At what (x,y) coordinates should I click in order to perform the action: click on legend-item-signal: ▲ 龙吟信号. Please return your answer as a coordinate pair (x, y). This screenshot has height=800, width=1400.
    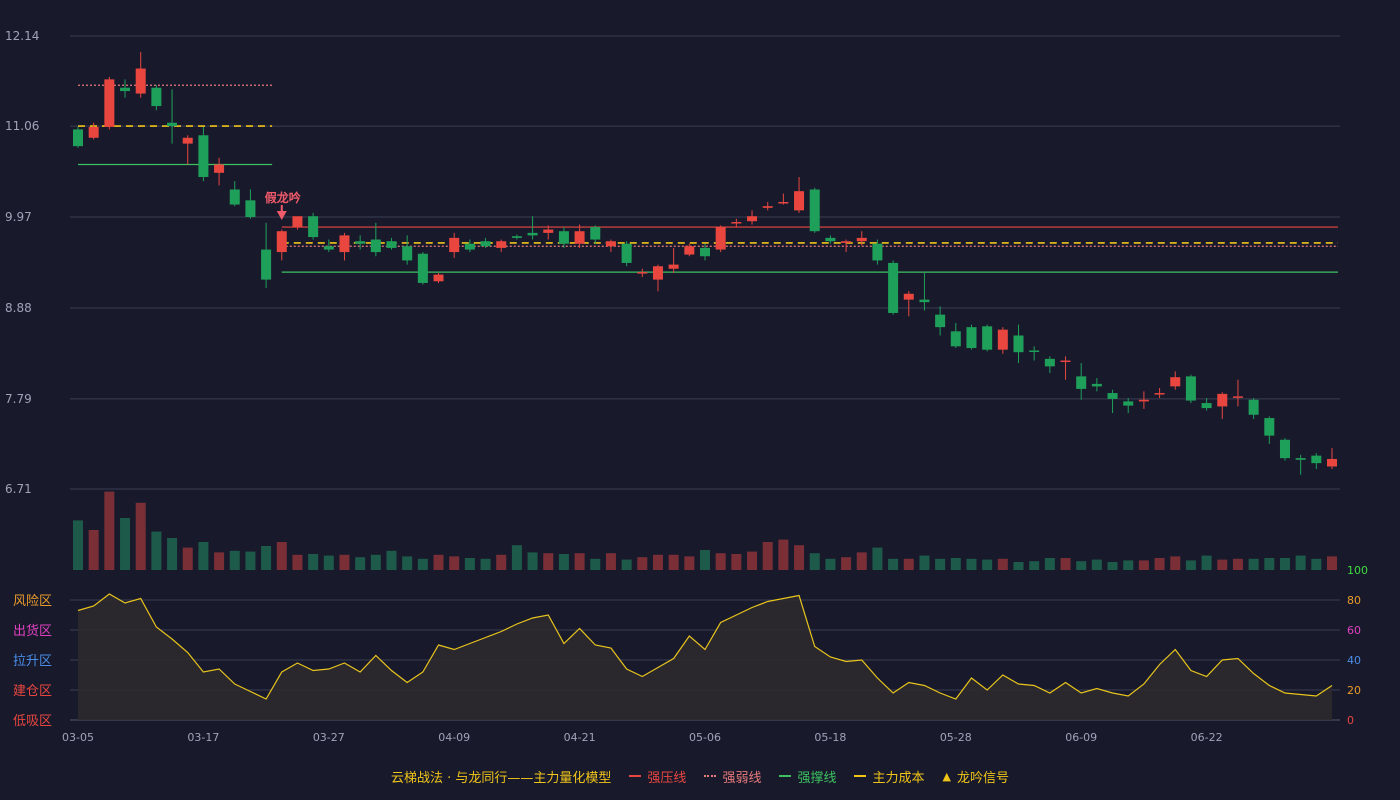
    Looking at the image, I should click on (975, 776).